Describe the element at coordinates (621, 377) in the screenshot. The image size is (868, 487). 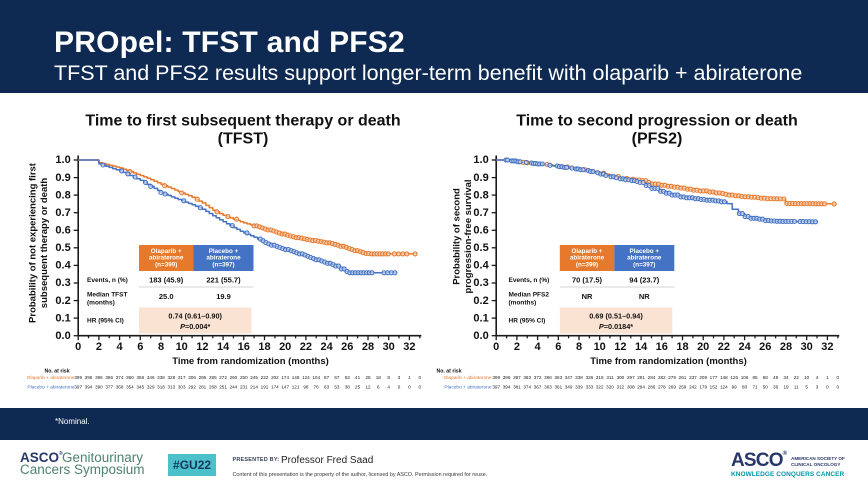
I see `svg-text: 300` at that location.